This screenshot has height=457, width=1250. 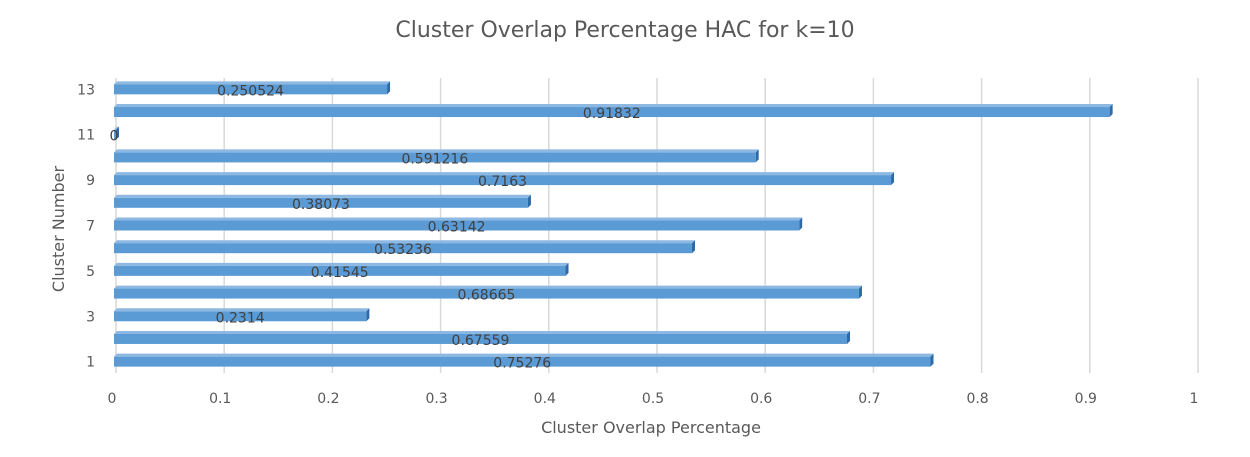 What do you see at coordinates (869, 399) in the screenshot?
I see `x-tick-label: 0.7` at bounding box center [869, 399].